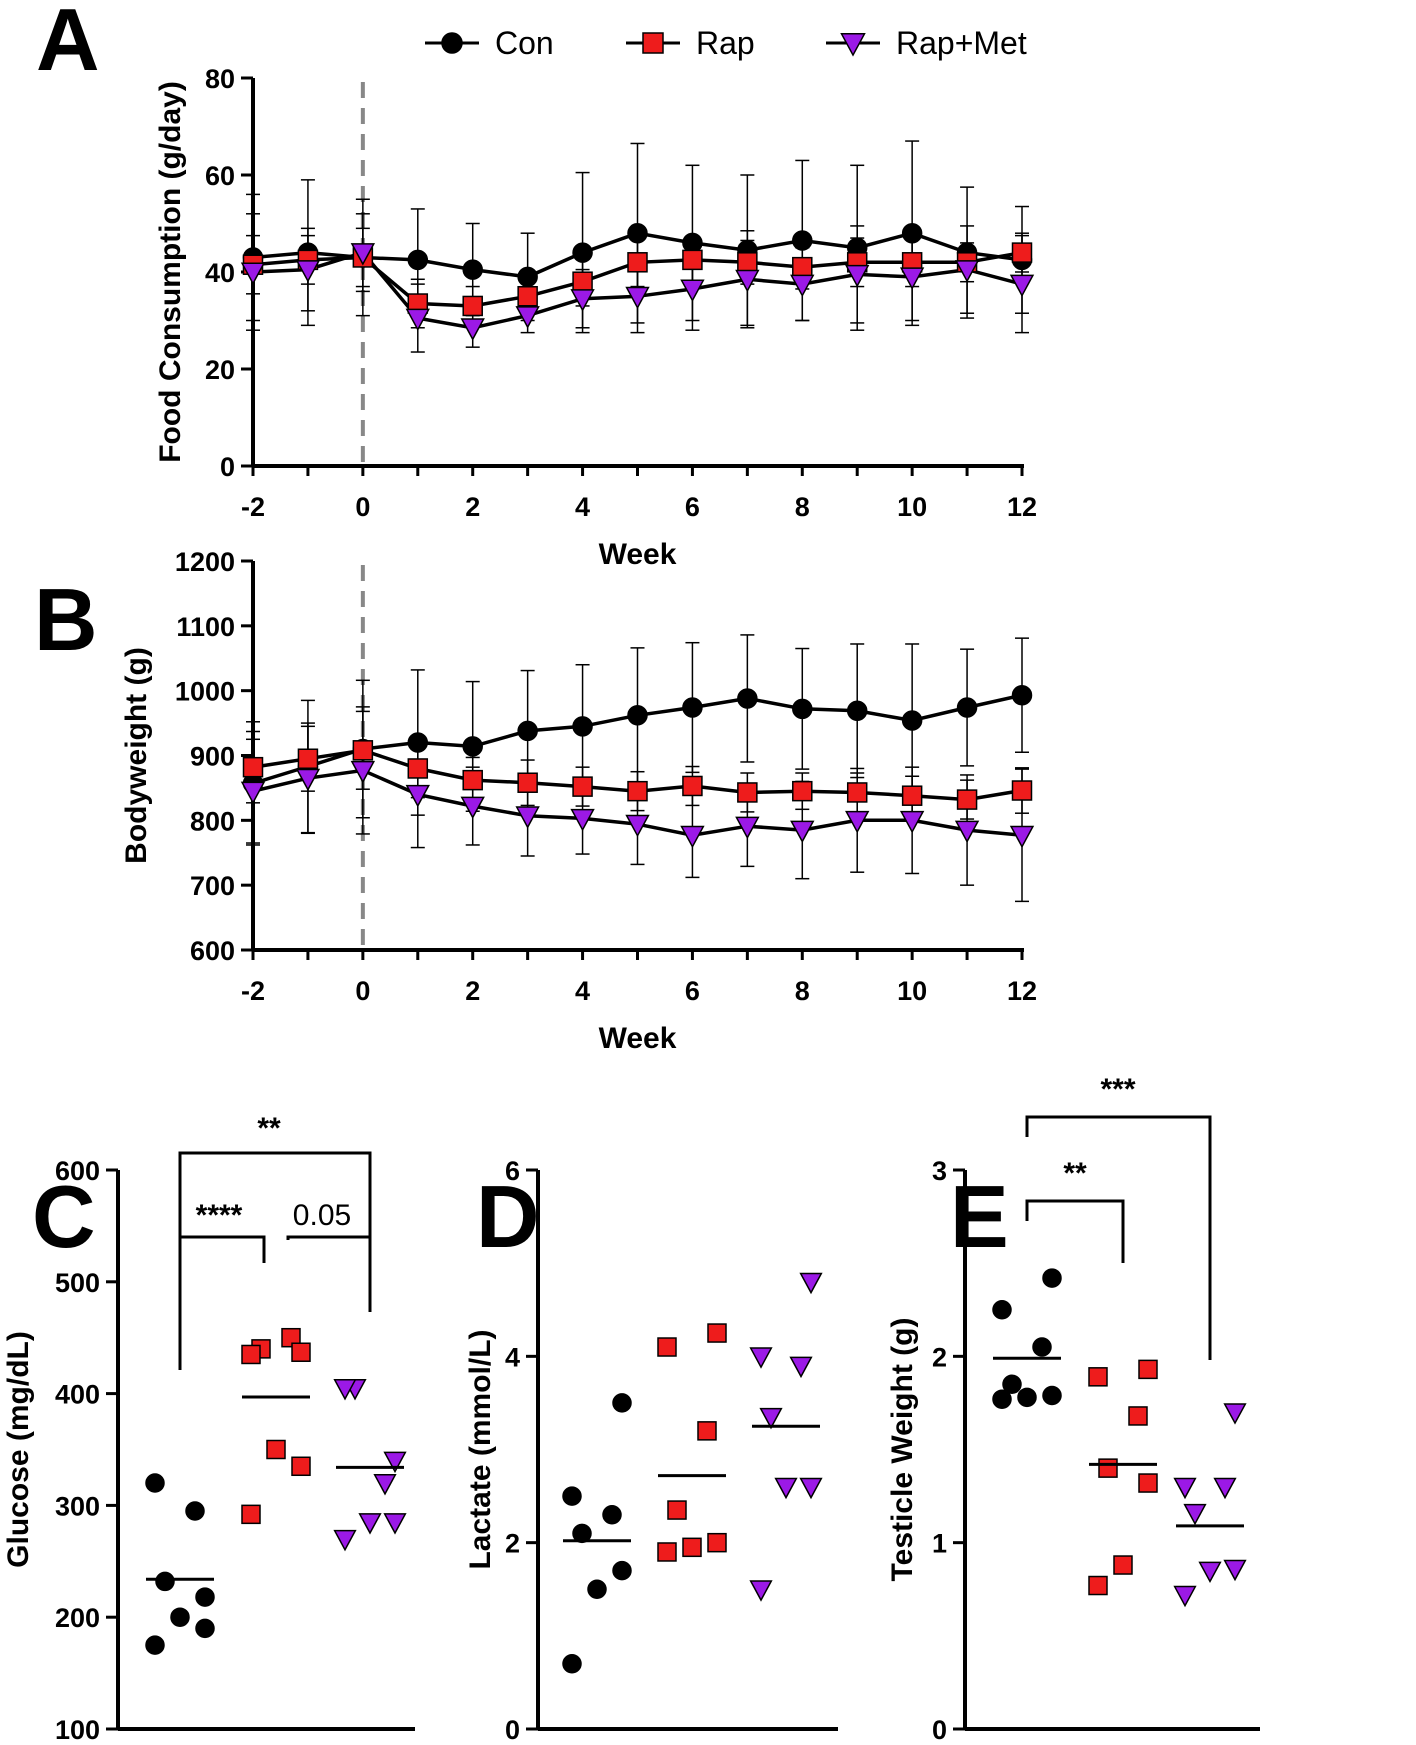  Describe the element at coordinates (18, 1449) in the screenshot. I see `y-axis-title: Glucose (mg/dL)` at that location.